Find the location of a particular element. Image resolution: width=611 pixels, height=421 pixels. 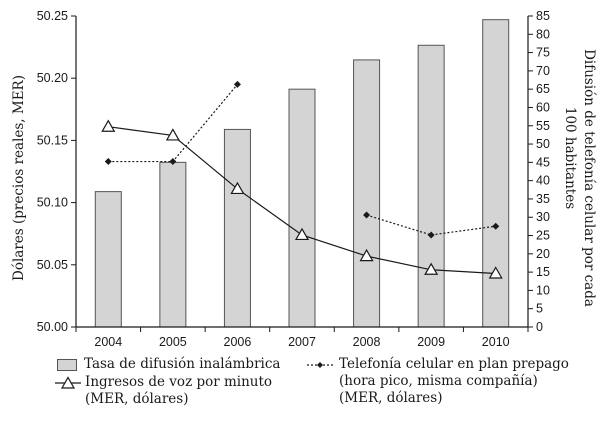

bar-2007 is located at coordinates (302, 208).